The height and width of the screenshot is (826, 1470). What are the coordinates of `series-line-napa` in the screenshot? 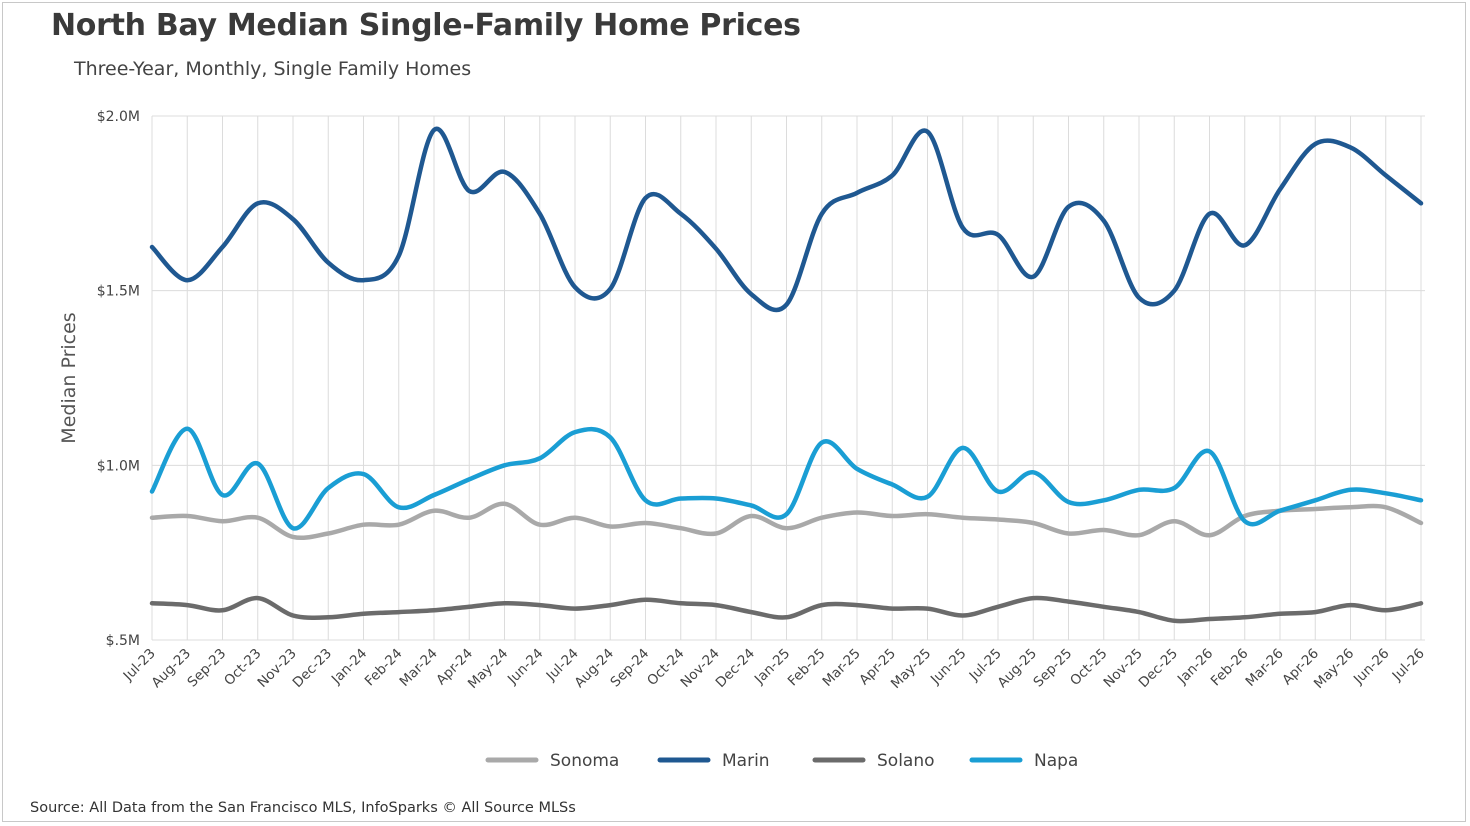 It's located at (786, 478).